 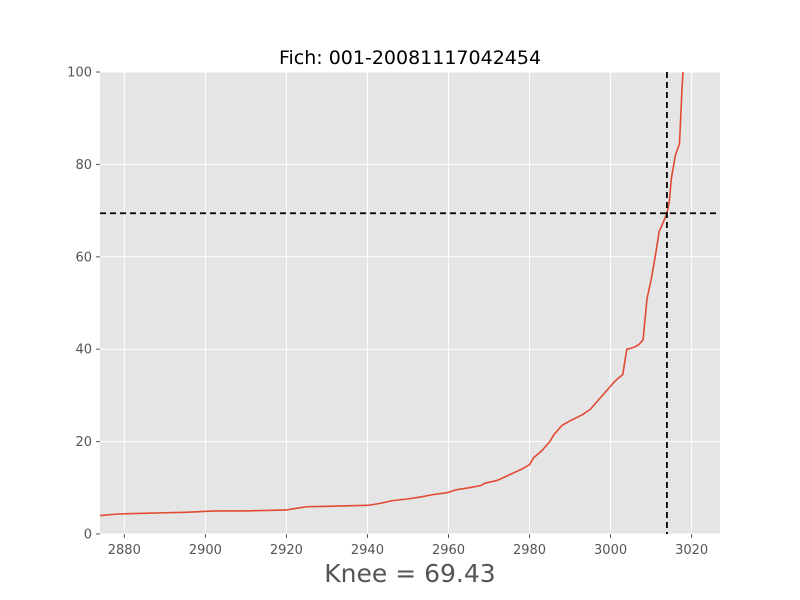 What do you see at coordinates (691, 550) in the screenshot?
I see `x-tick-label: 3020` at bounding box center [691, 550].